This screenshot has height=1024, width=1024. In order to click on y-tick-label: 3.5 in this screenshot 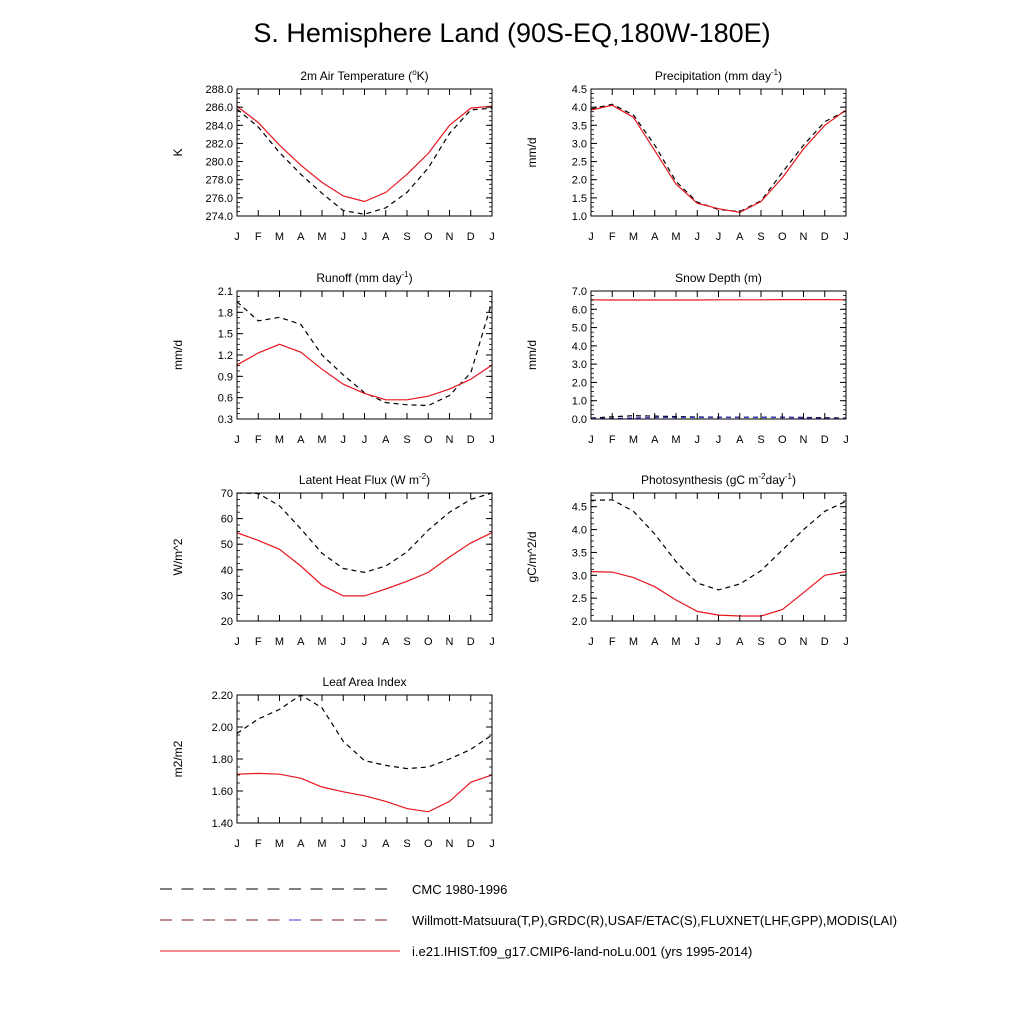, I will do `click(579, 553)`.